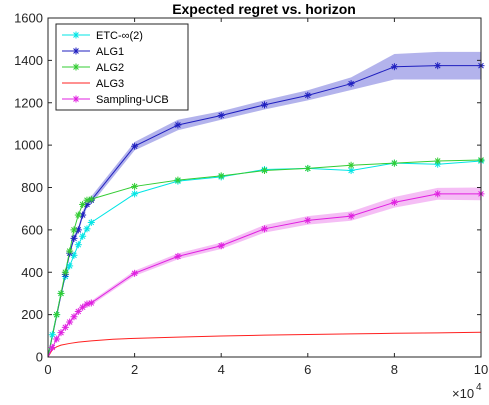  I want to click on y-tick-label: 1200, so click(28, 102).